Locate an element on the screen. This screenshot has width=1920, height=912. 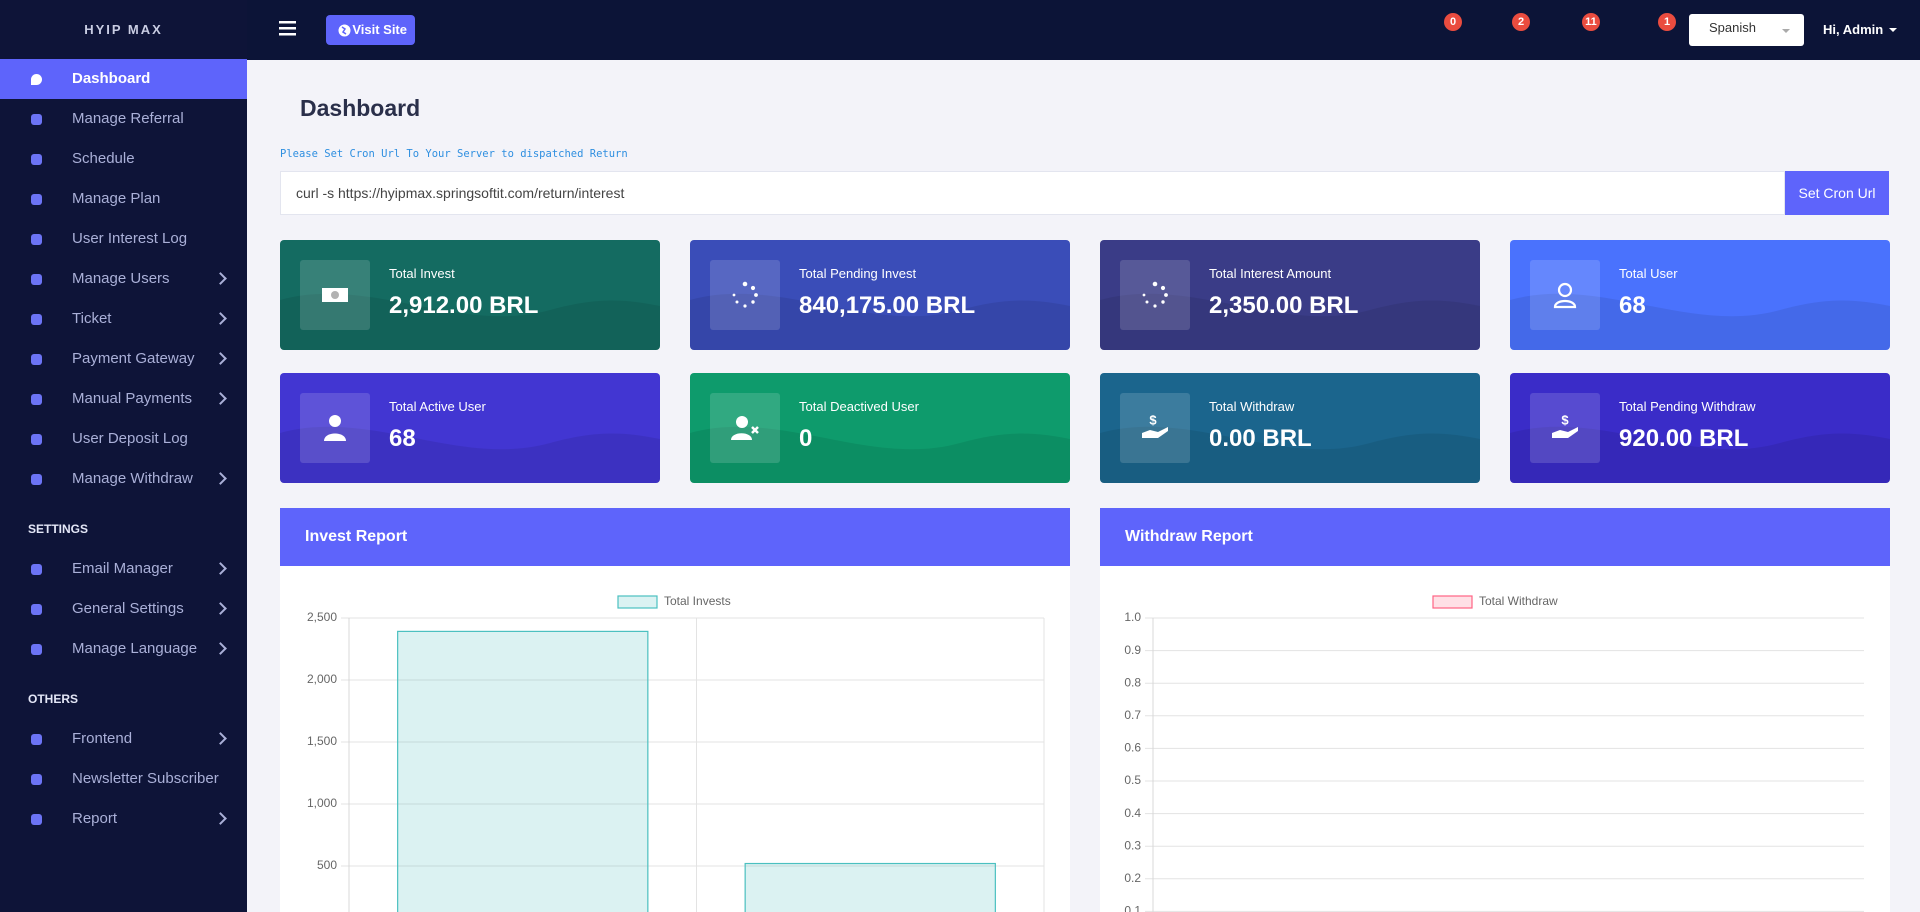
menu-label: Newsletter Subscriber is located at coordinates (145, 778).